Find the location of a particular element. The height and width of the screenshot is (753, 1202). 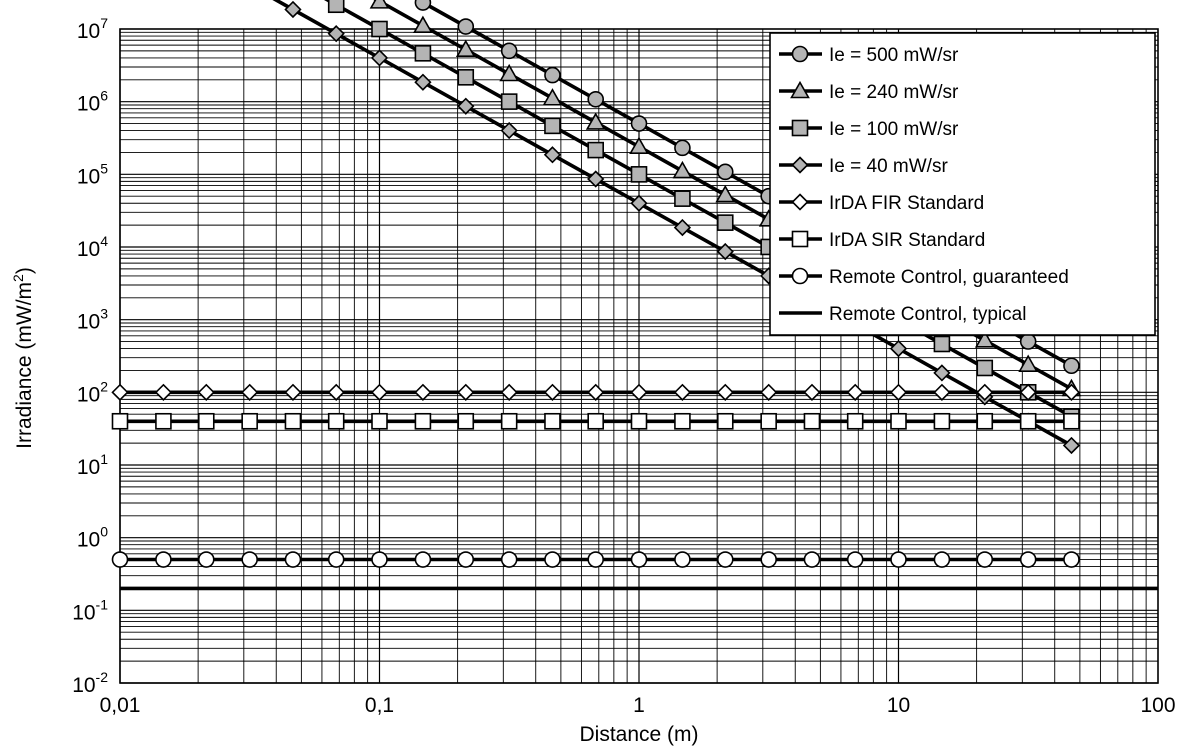

legend-item: Ie = 40 mW/sr is located at coordinates (863, 166).